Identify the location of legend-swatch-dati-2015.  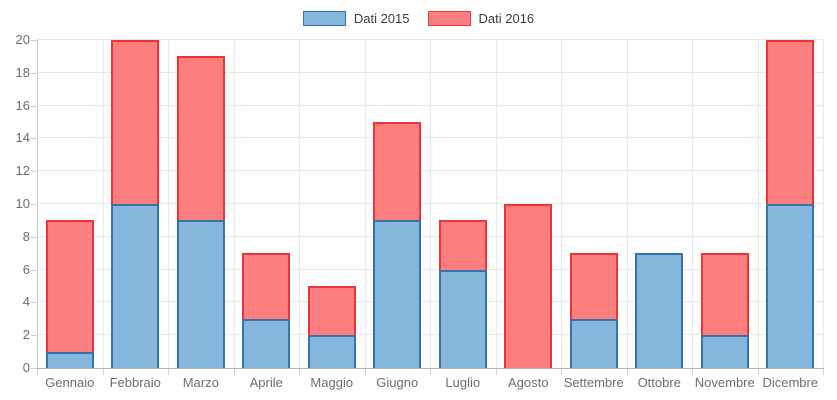
(324, 18).